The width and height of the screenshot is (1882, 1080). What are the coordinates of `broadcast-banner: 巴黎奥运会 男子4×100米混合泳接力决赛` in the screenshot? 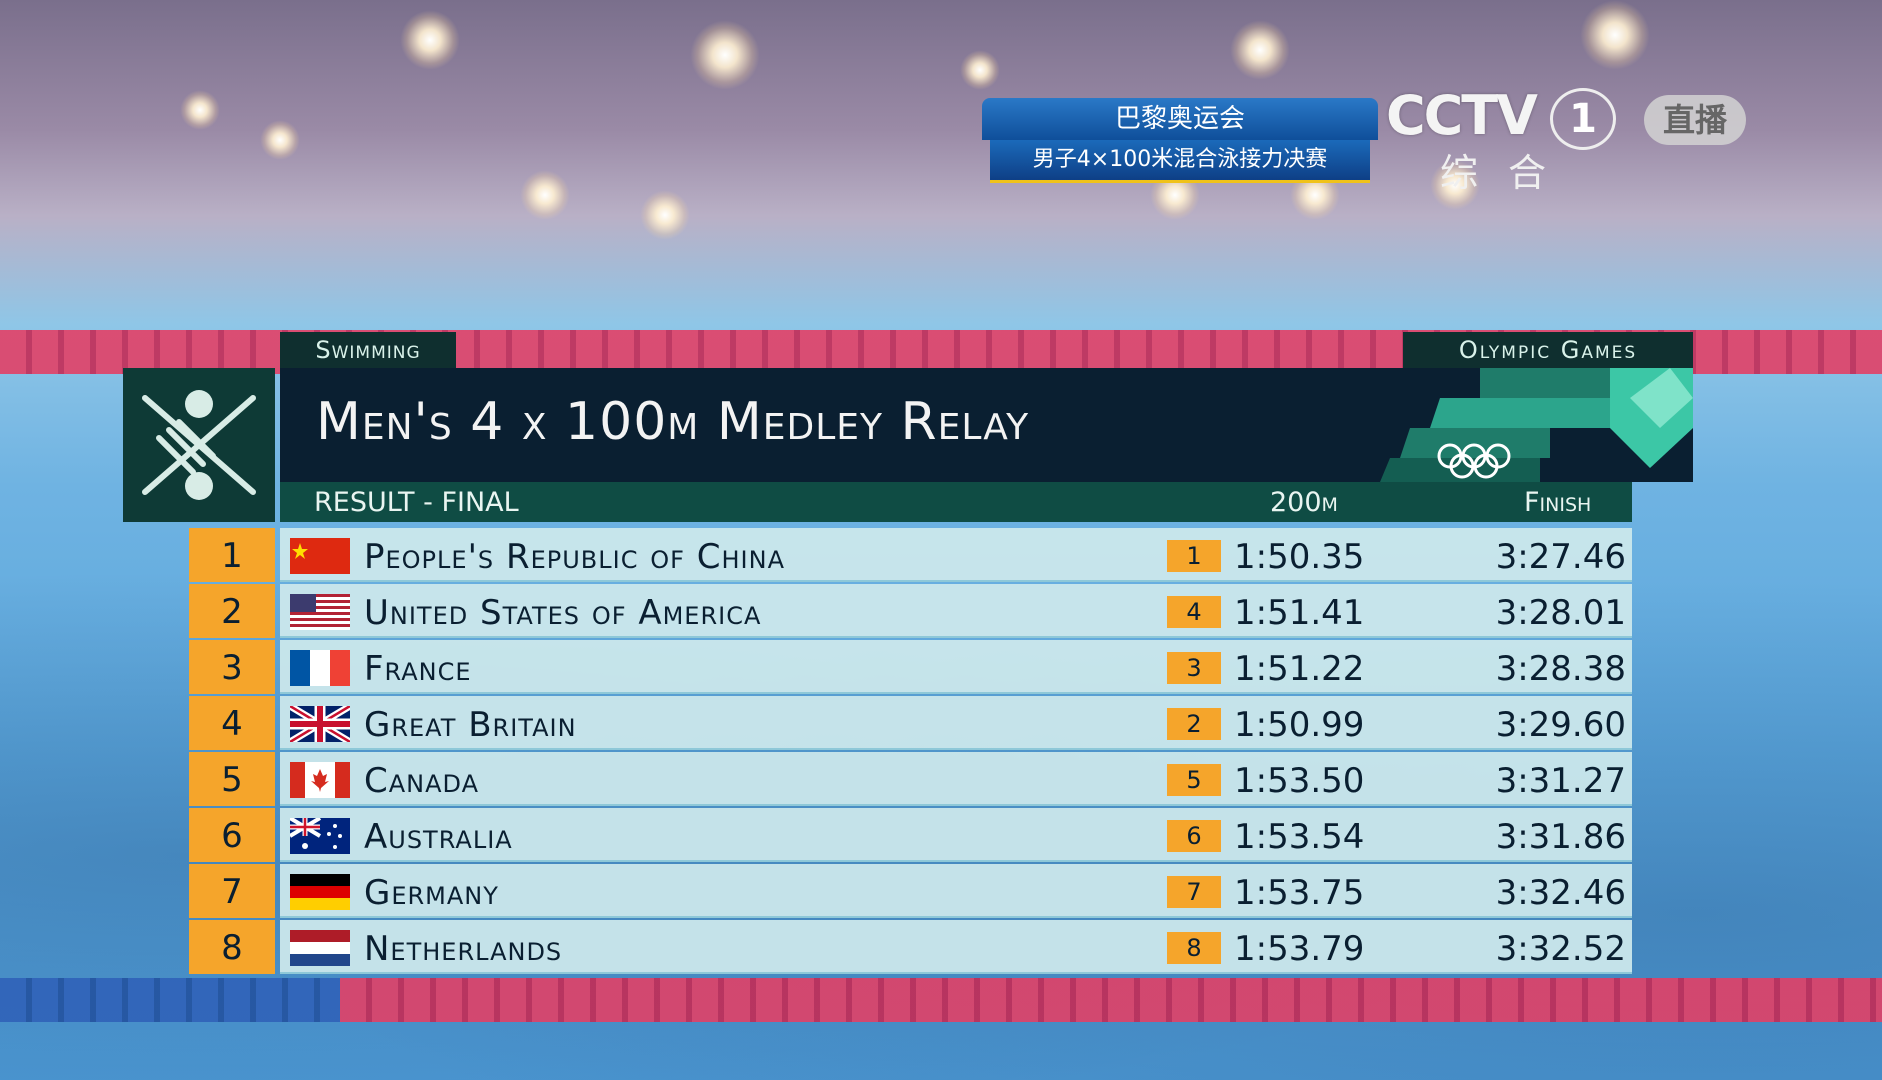 It's located at (1180, 140).